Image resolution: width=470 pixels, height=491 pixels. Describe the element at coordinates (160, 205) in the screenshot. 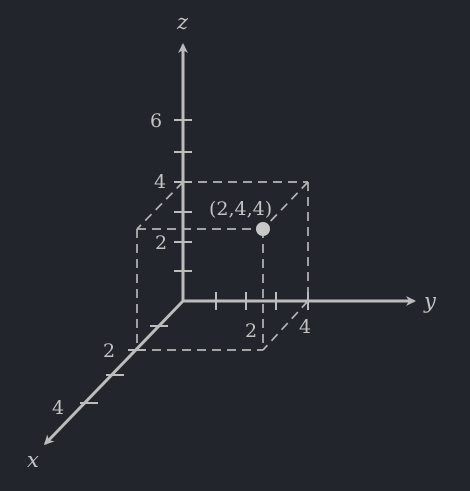

I see `box-edge-top-left` at that location.